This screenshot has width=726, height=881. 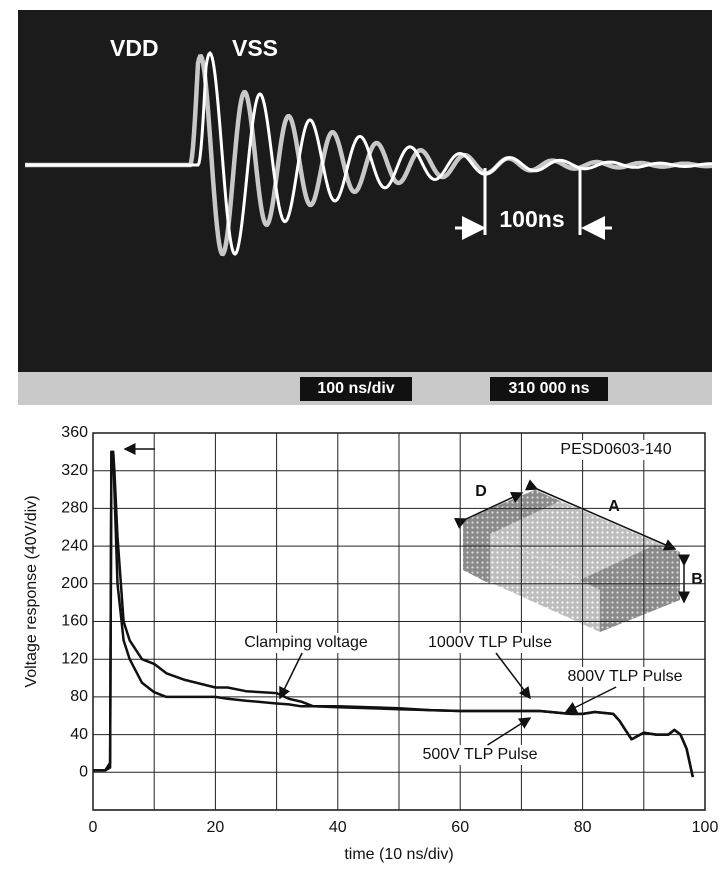 I want to click on timebase: 100 ns/div, so click(x=355, y=388).